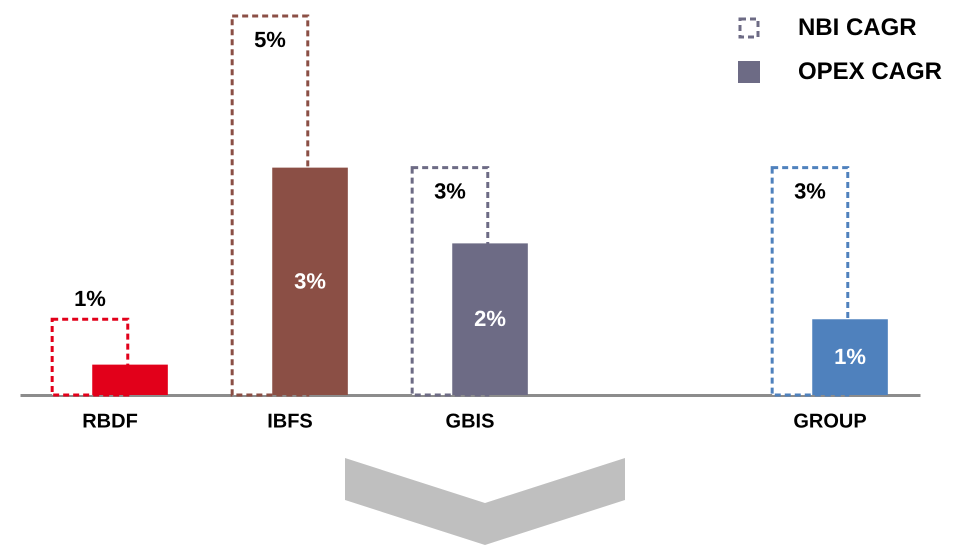 The height and width of the screenshot is (545, 964). What do you see at coordinates (270, 39) in the screenshot?
I see `data-label: 5%` at bounding box center [270, 39].